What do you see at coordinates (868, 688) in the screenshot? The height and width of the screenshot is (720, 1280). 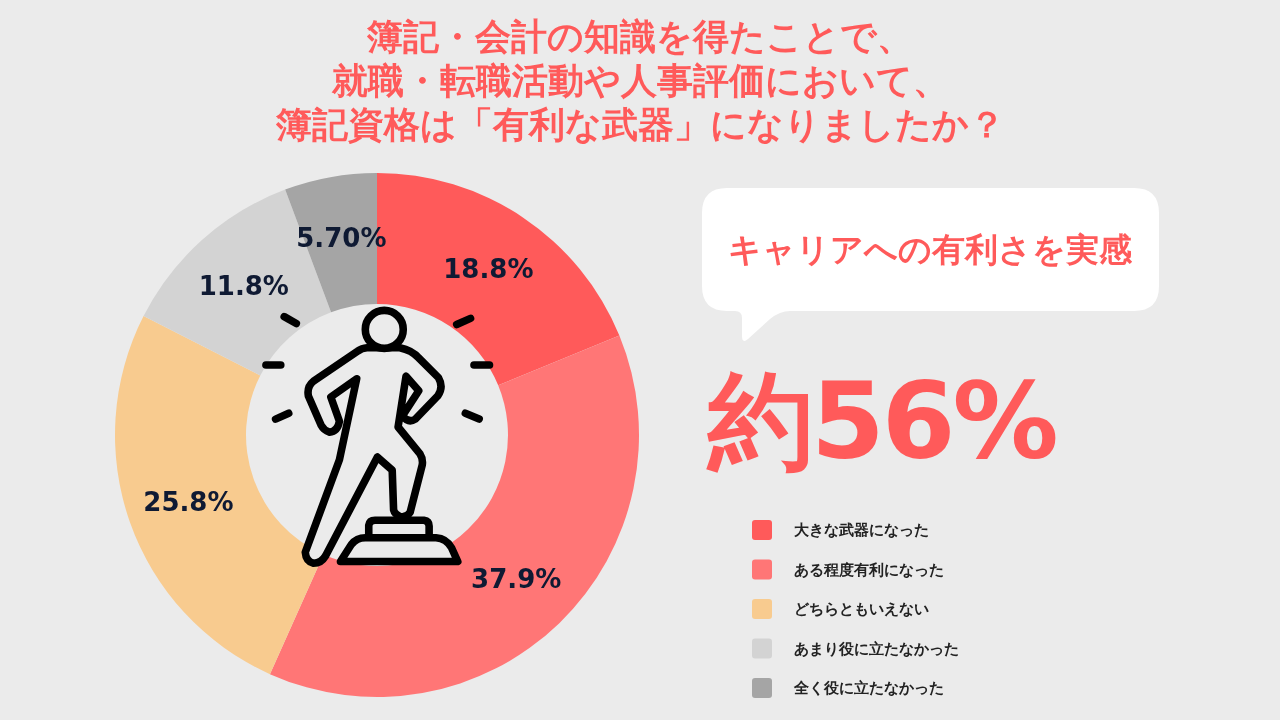 I see `legend-label: 全く役に立たなかった` at bounding box center [868, 688].